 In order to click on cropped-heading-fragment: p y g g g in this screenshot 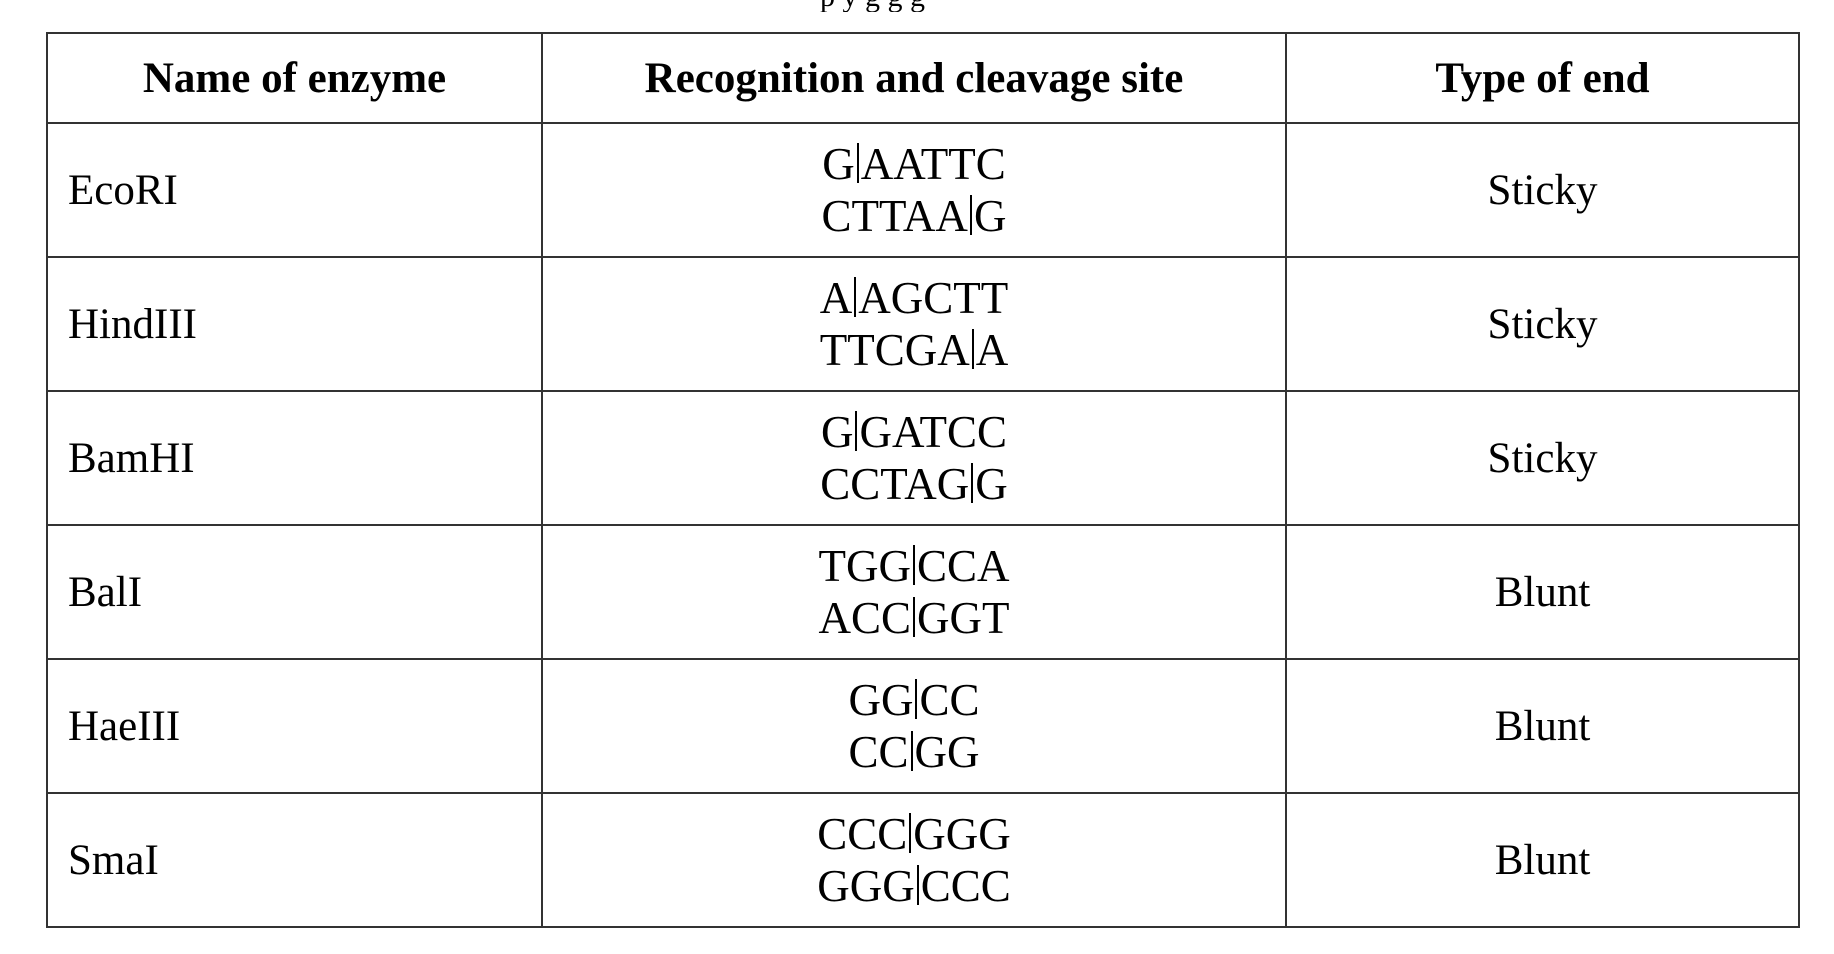, I will do `click(872, 6)`.